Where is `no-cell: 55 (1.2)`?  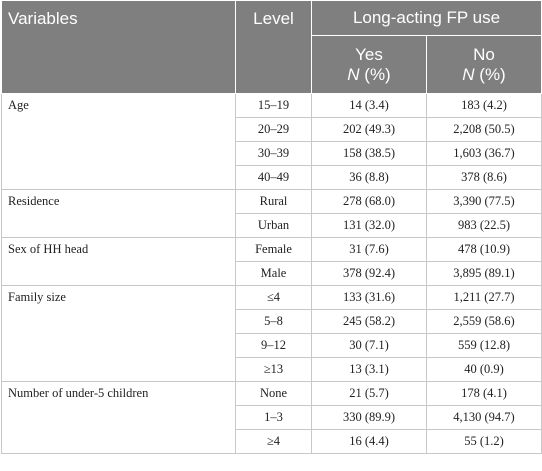
no-cell: 55 (1.2) is located at coordinates (484, 441).